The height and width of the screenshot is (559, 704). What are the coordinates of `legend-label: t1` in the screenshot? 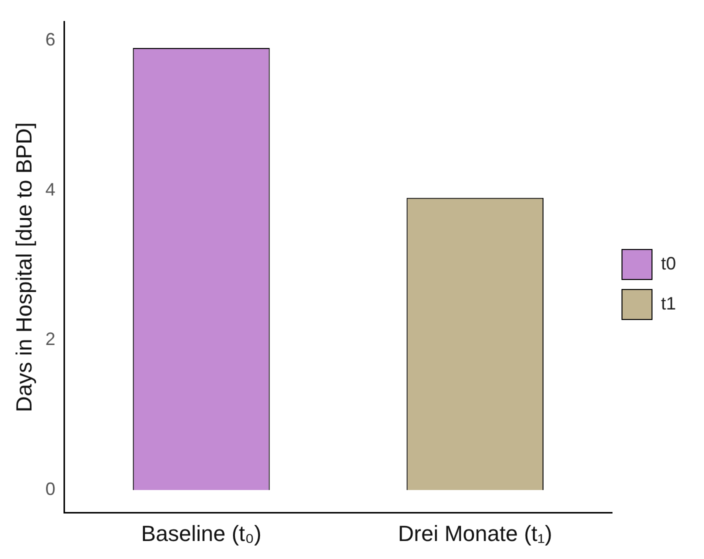 It's located at (668, 303).